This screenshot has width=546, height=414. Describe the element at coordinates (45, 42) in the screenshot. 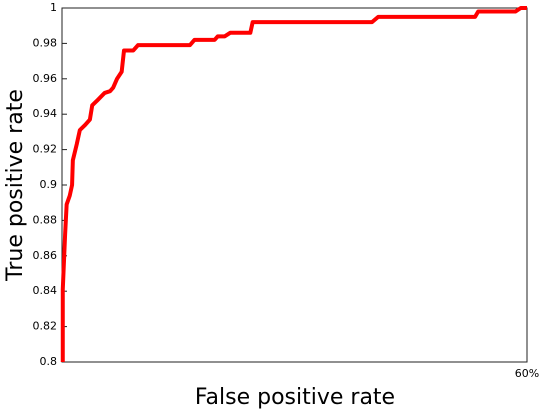

I see `y-tick-label: 0.98` at that location.